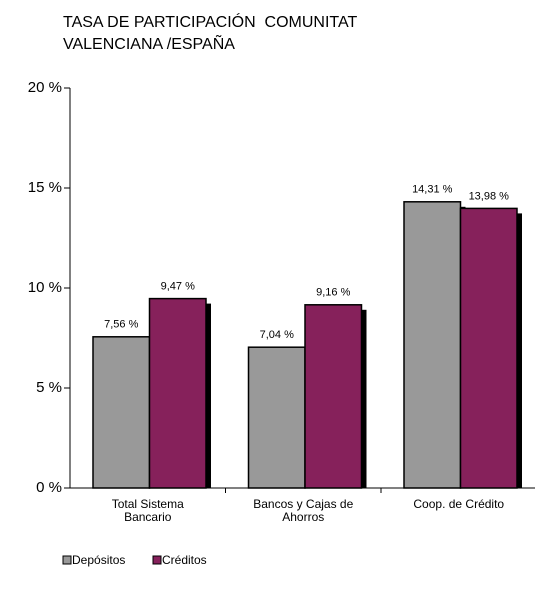 Image resolution: width=535 pixels, height=595 pixels. Describe the element at coordinates (98, 560) in the screenshot. I see `legend-label: Depósitos` at that location.